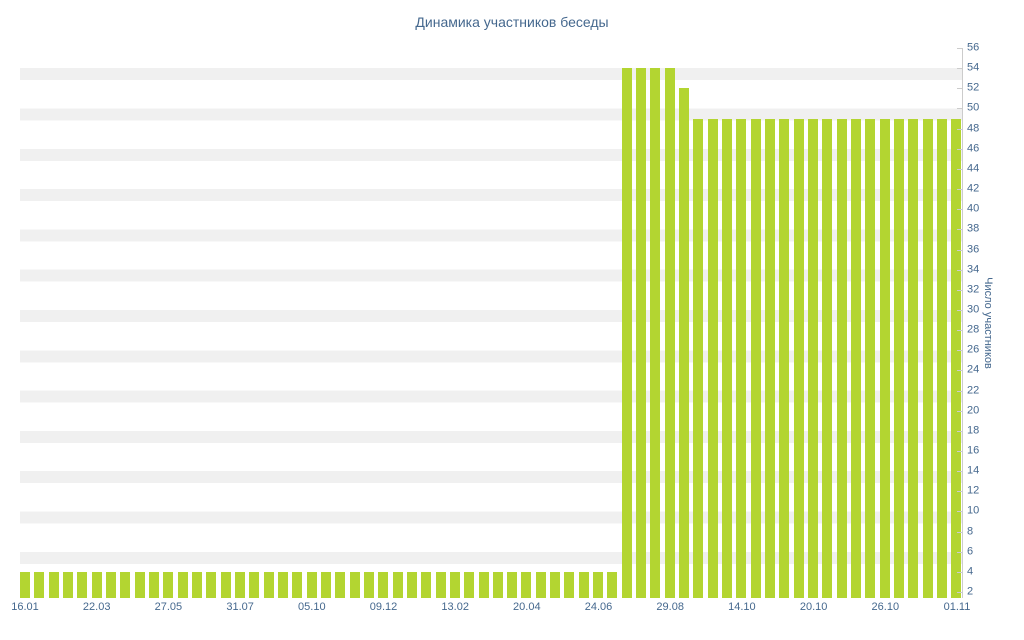  What do you see at coordinates (25, 607) in the screenshot?
I see `x-tick-label: 16.01` at bounding box center [25, 607].